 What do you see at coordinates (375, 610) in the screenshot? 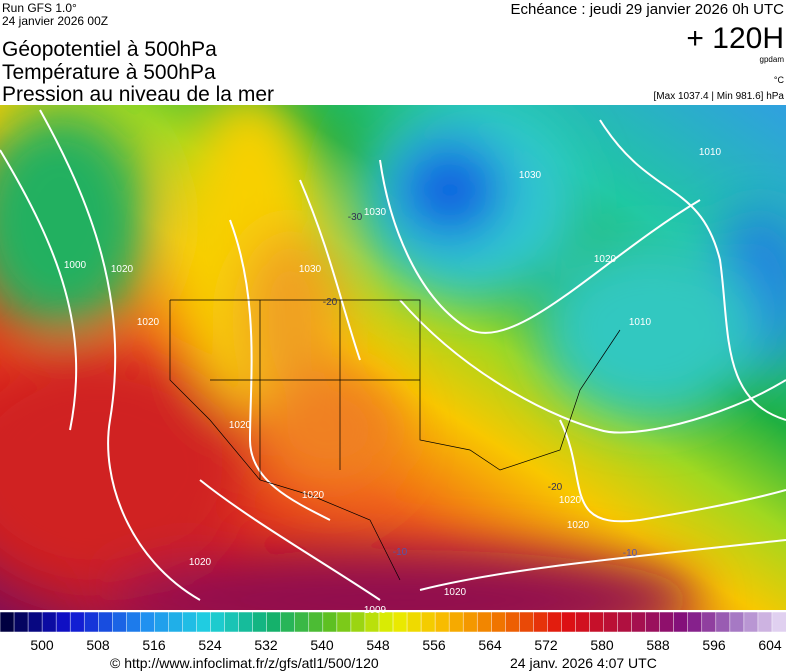
I see `contour-label: 1009` at bounding box center [375, 610].